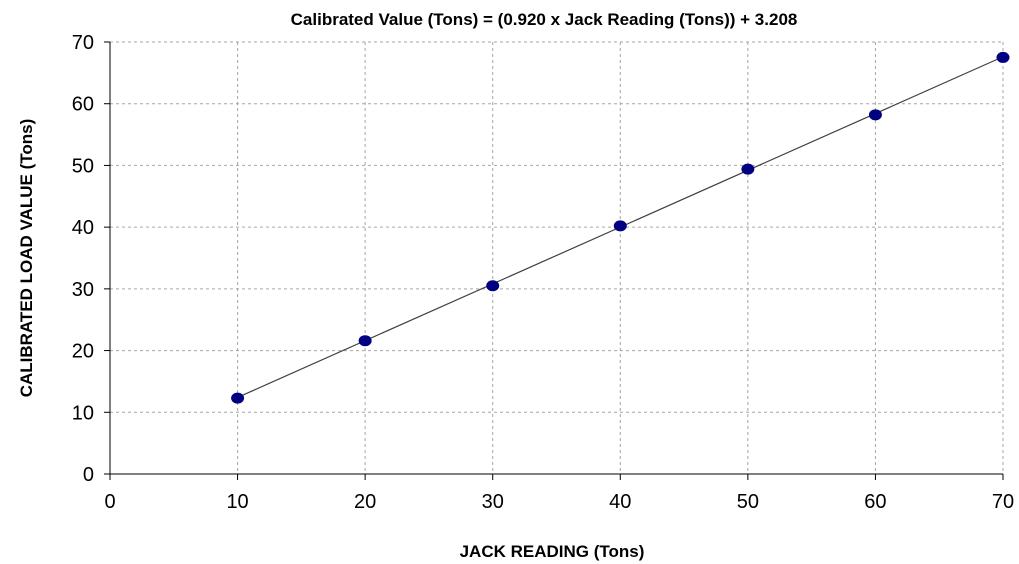 Image resolution: width=1019 pixels, height=564 pixels. I want to click on y-tick-label: 30, so click(83, 290).